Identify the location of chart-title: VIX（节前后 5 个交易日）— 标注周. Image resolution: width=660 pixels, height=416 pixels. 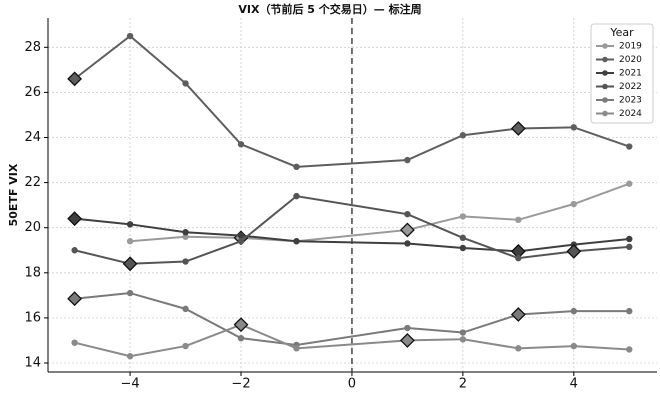
(329, 9).